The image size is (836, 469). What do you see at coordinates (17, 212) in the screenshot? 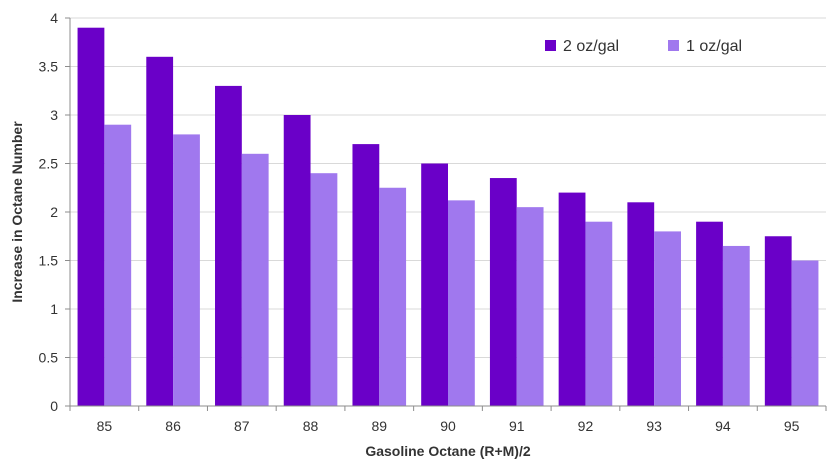
I see `y-axis-title: Increase in Octane Number` at bounding box center [17, 212].